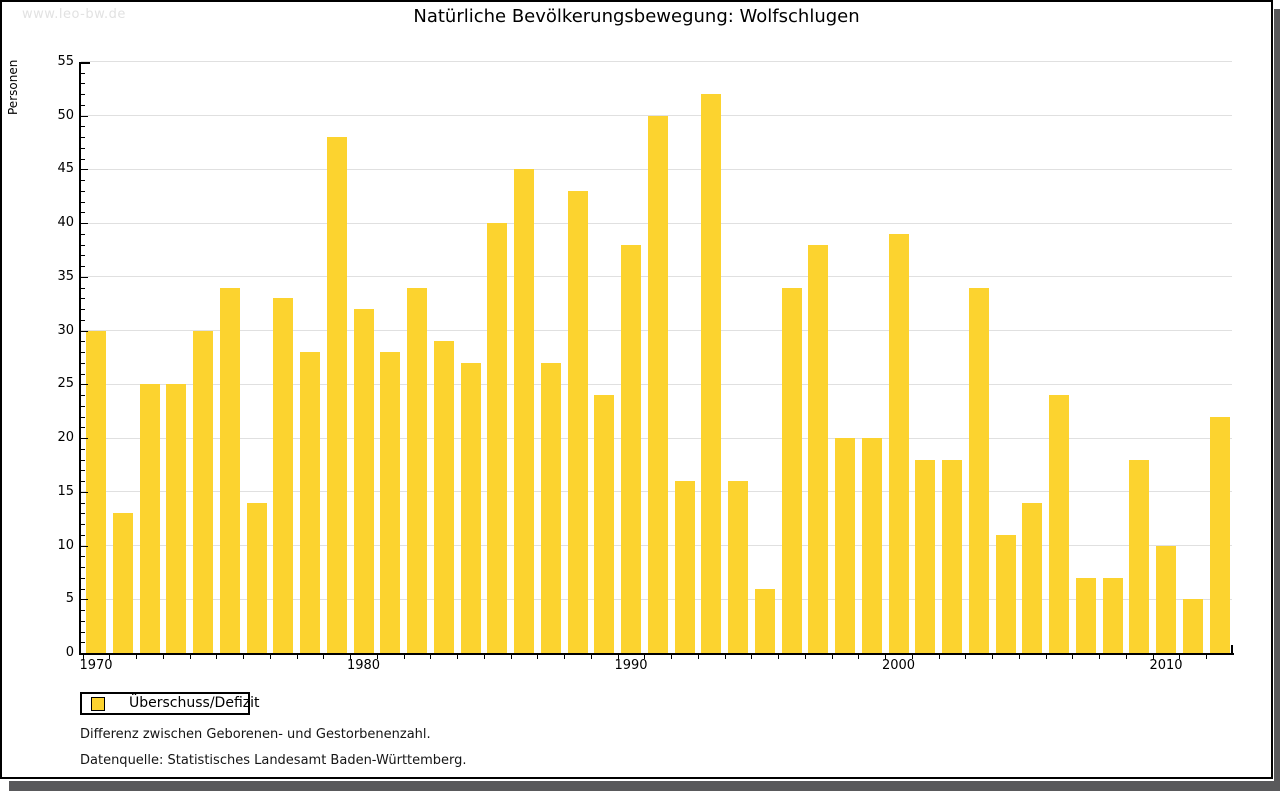  I want to click on bar-2003, so click(978, 470).